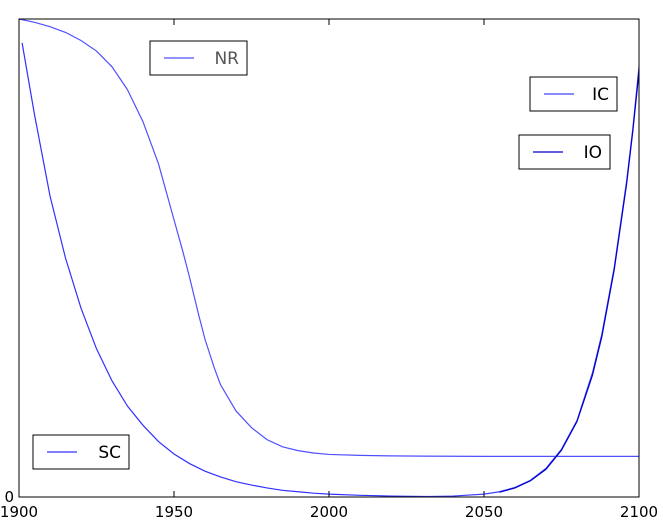 This screenshot has width=663, height=526. What do you see at coordinates (109, 453) in the screenshot?
I see `legend-label: SC` at bounding box center [109, 453].